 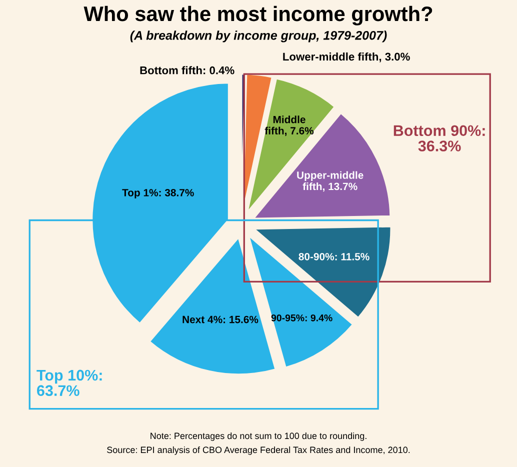 What do you see at coordinates (439, 138) in the screenshot?
I see `text: Bottom 90%: 36.3%` at bounding box center [439, 138].